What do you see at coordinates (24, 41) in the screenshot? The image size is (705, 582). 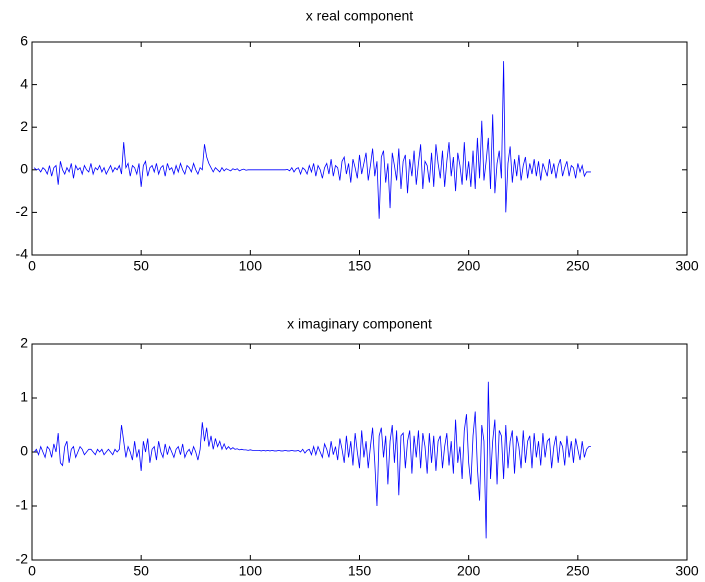 I see `y-tick-label: 6` at bounding box center [24, 41].